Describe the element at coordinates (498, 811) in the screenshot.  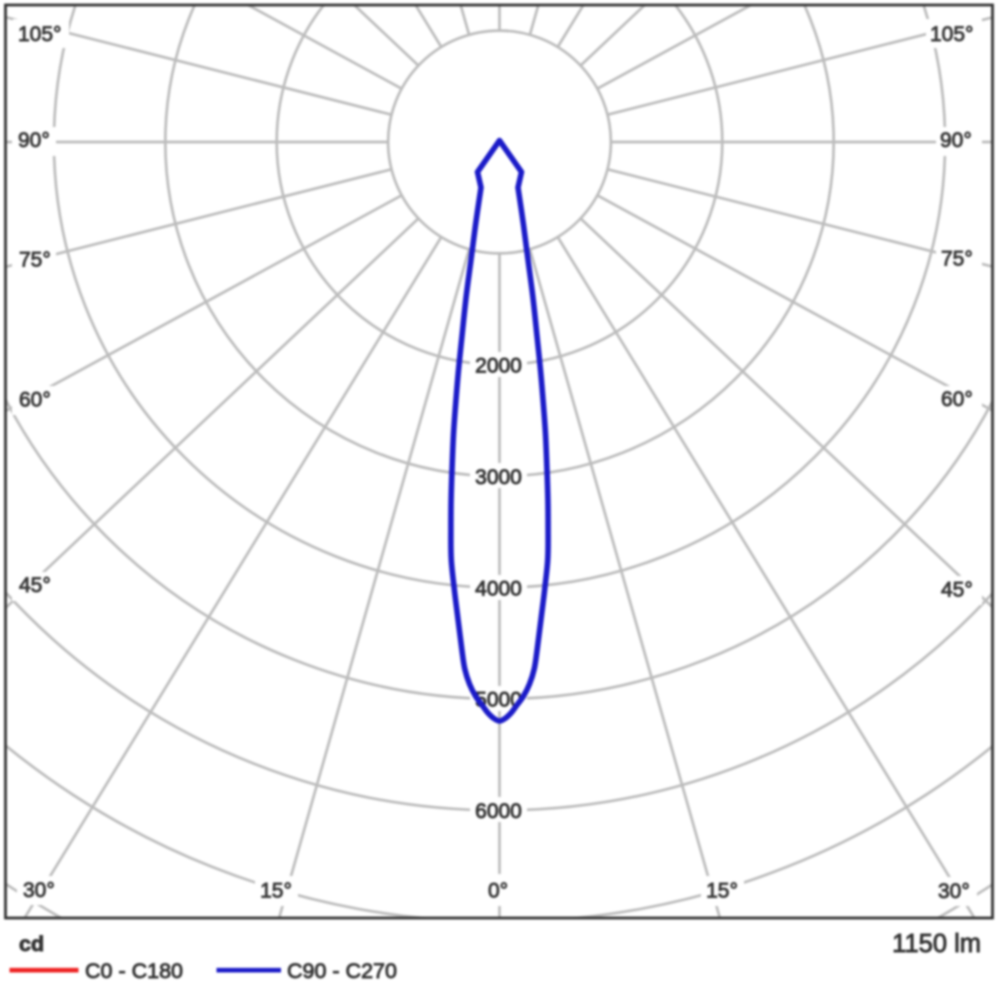
I see `svg-text: 6000` at that location.